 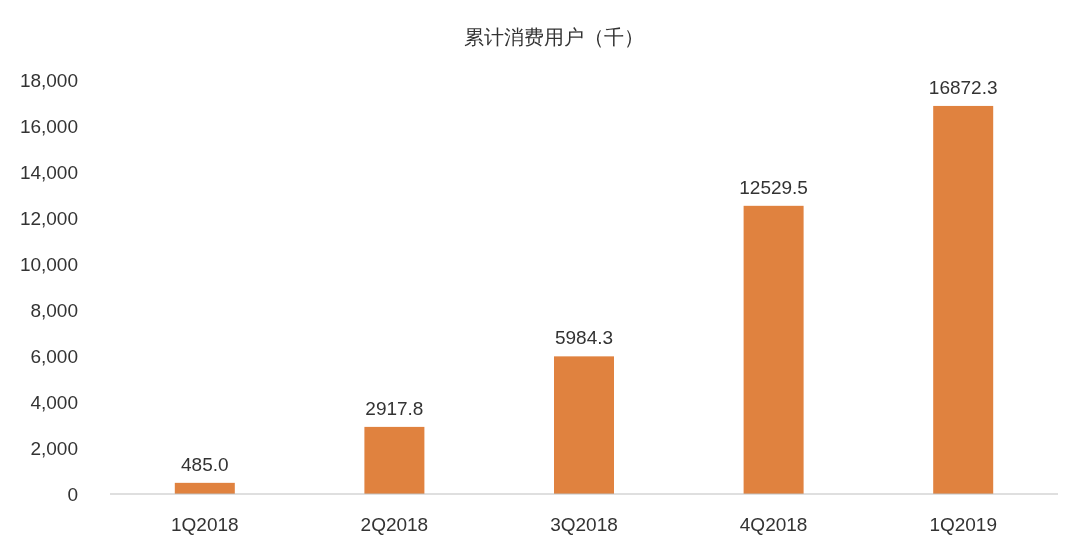 What do you see at coordinates (72, 494) in the screenshot?
I see `y-tick-label: 0` at bounding box center [72, 494].